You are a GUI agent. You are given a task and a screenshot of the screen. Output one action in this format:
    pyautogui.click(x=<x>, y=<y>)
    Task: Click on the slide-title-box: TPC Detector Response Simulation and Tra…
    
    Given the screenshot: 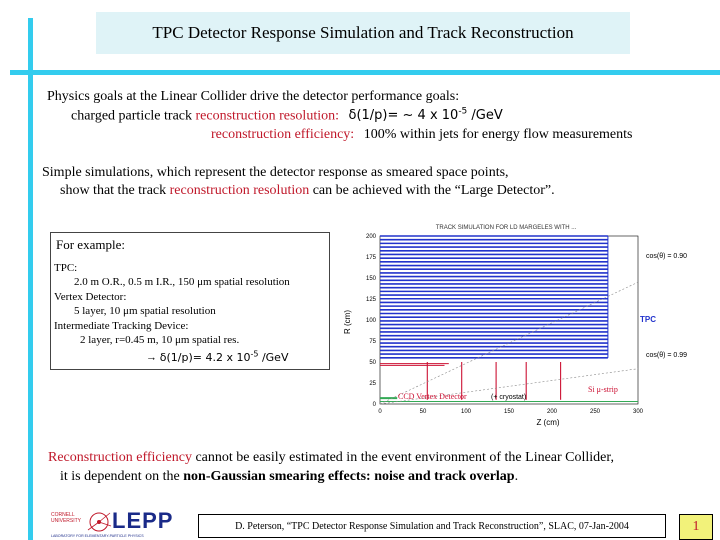 What is the action you would take?
    pyautogui.click(x=363, y=33)
    